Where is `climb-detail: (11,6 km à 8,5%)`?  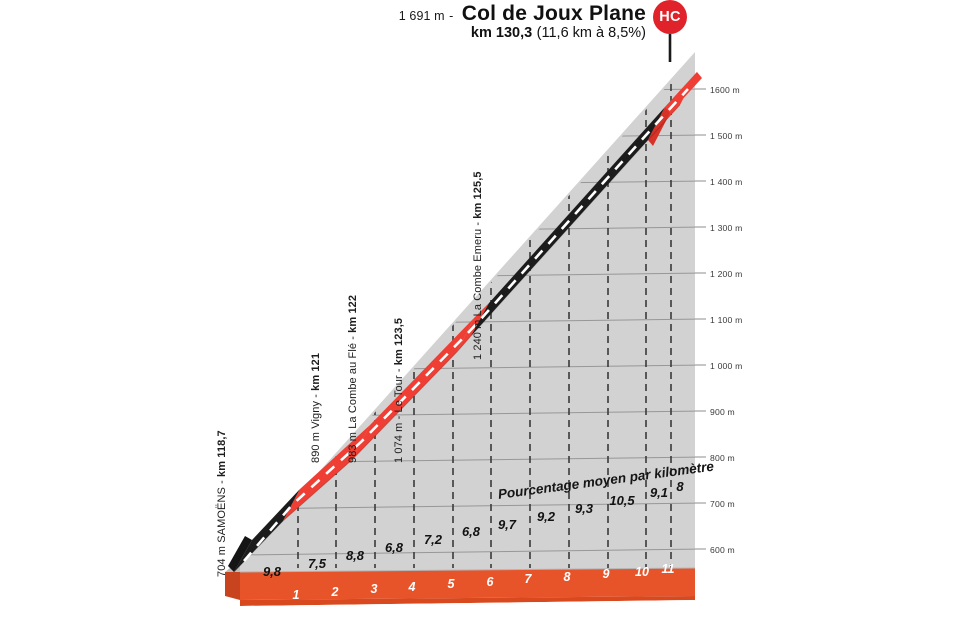 climb-detail: (11,6 km à 8,5%) is located at coordinates (591, 33).